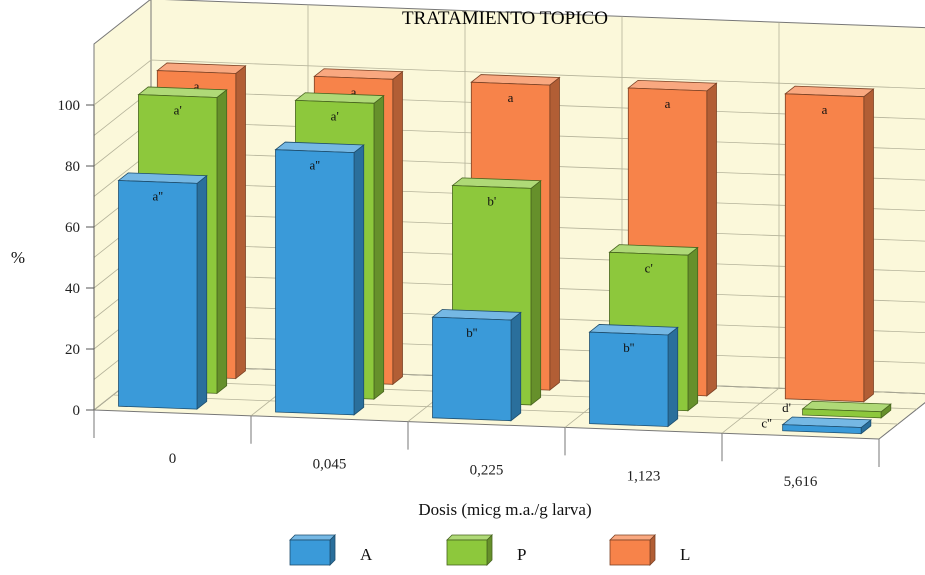  I want to click on legend-item-A: A, so click(331, 550).